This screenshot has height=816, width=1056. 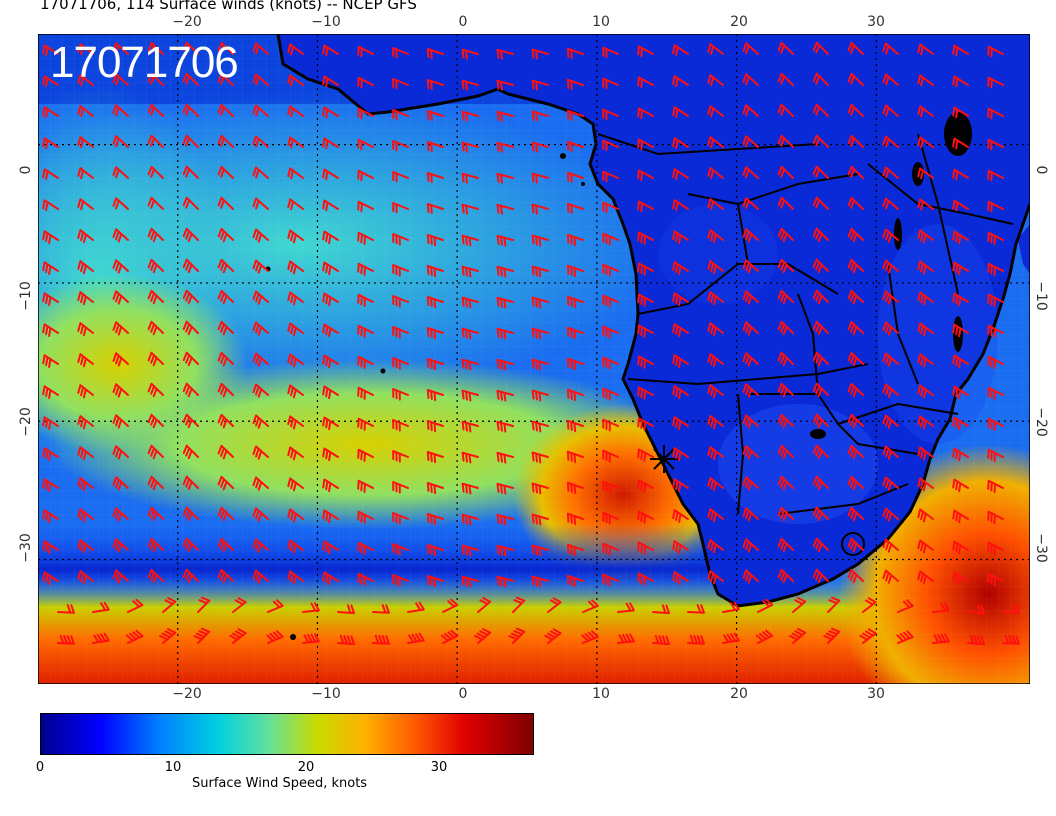 What do you see at coordinates (26, 422) in the screenshot?
I see `left-lat-tick: −20` at bounding box center [26, 422].